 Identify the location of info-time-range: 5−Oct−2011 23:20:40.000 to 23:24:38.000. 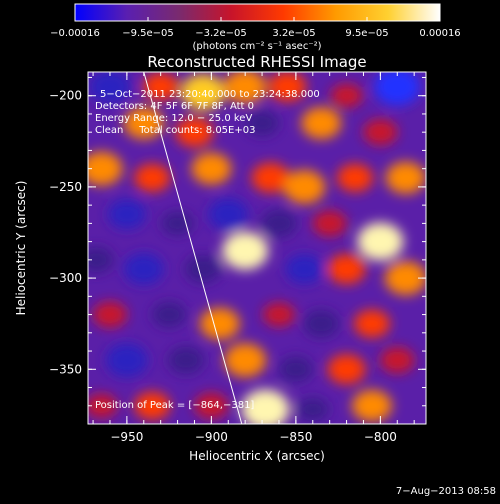
(210, 94).